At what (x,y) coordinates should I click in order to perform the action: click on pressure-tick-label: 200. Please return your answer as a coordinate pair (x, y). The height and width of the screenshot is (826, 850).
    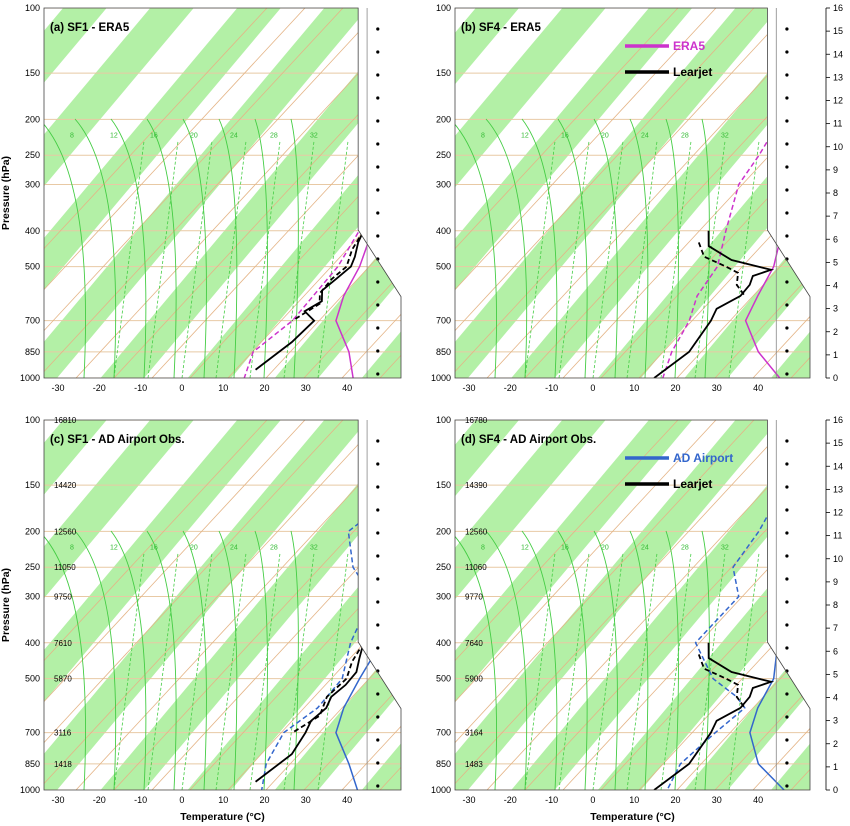
    Looking at the image, I should click on (32, 119).